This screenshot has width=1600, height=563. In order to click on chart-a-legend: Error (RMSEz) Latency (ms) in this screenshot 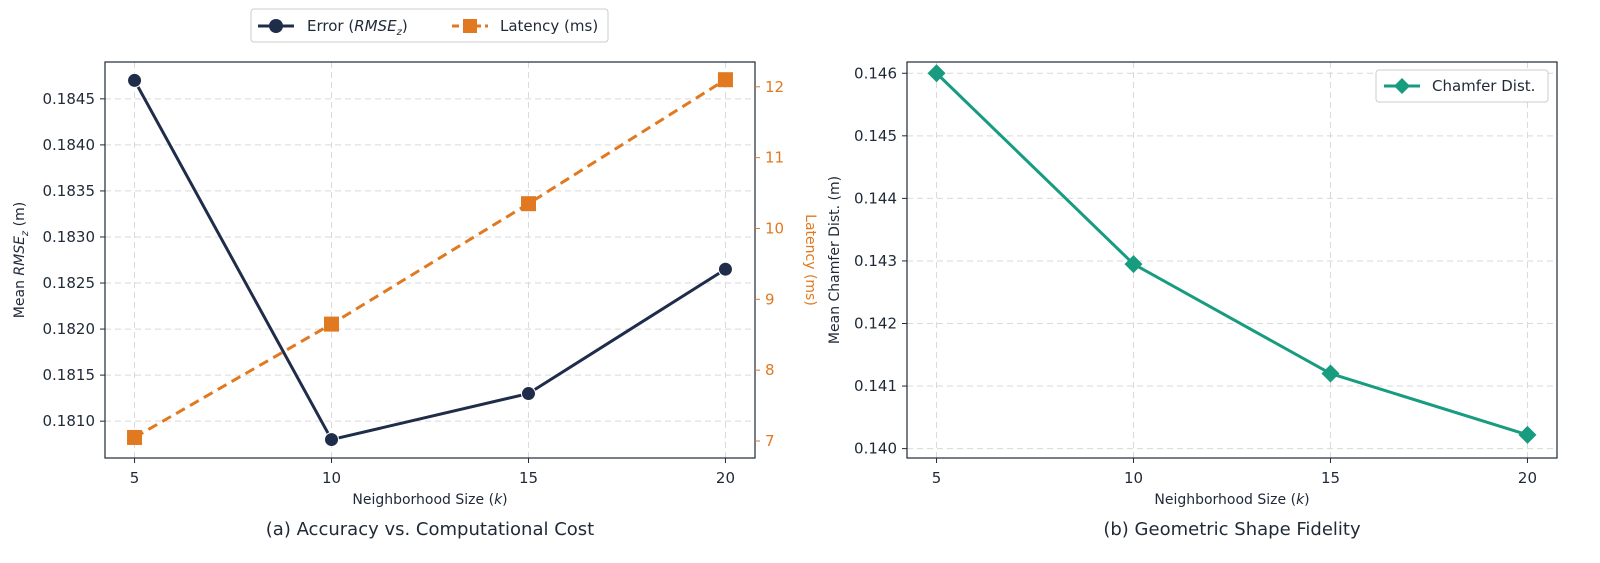, I will do `click(429, 25)`.